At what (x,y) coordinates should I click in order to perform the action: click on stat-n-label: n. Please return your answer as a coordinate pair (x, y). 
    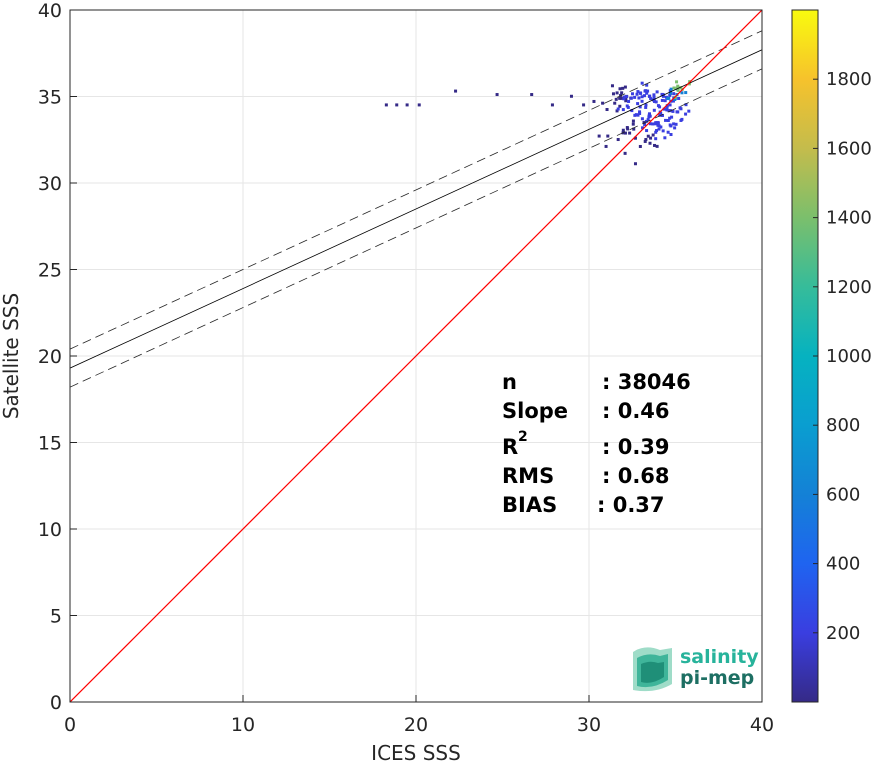
    Looking at the image, I should click on (509, 382).